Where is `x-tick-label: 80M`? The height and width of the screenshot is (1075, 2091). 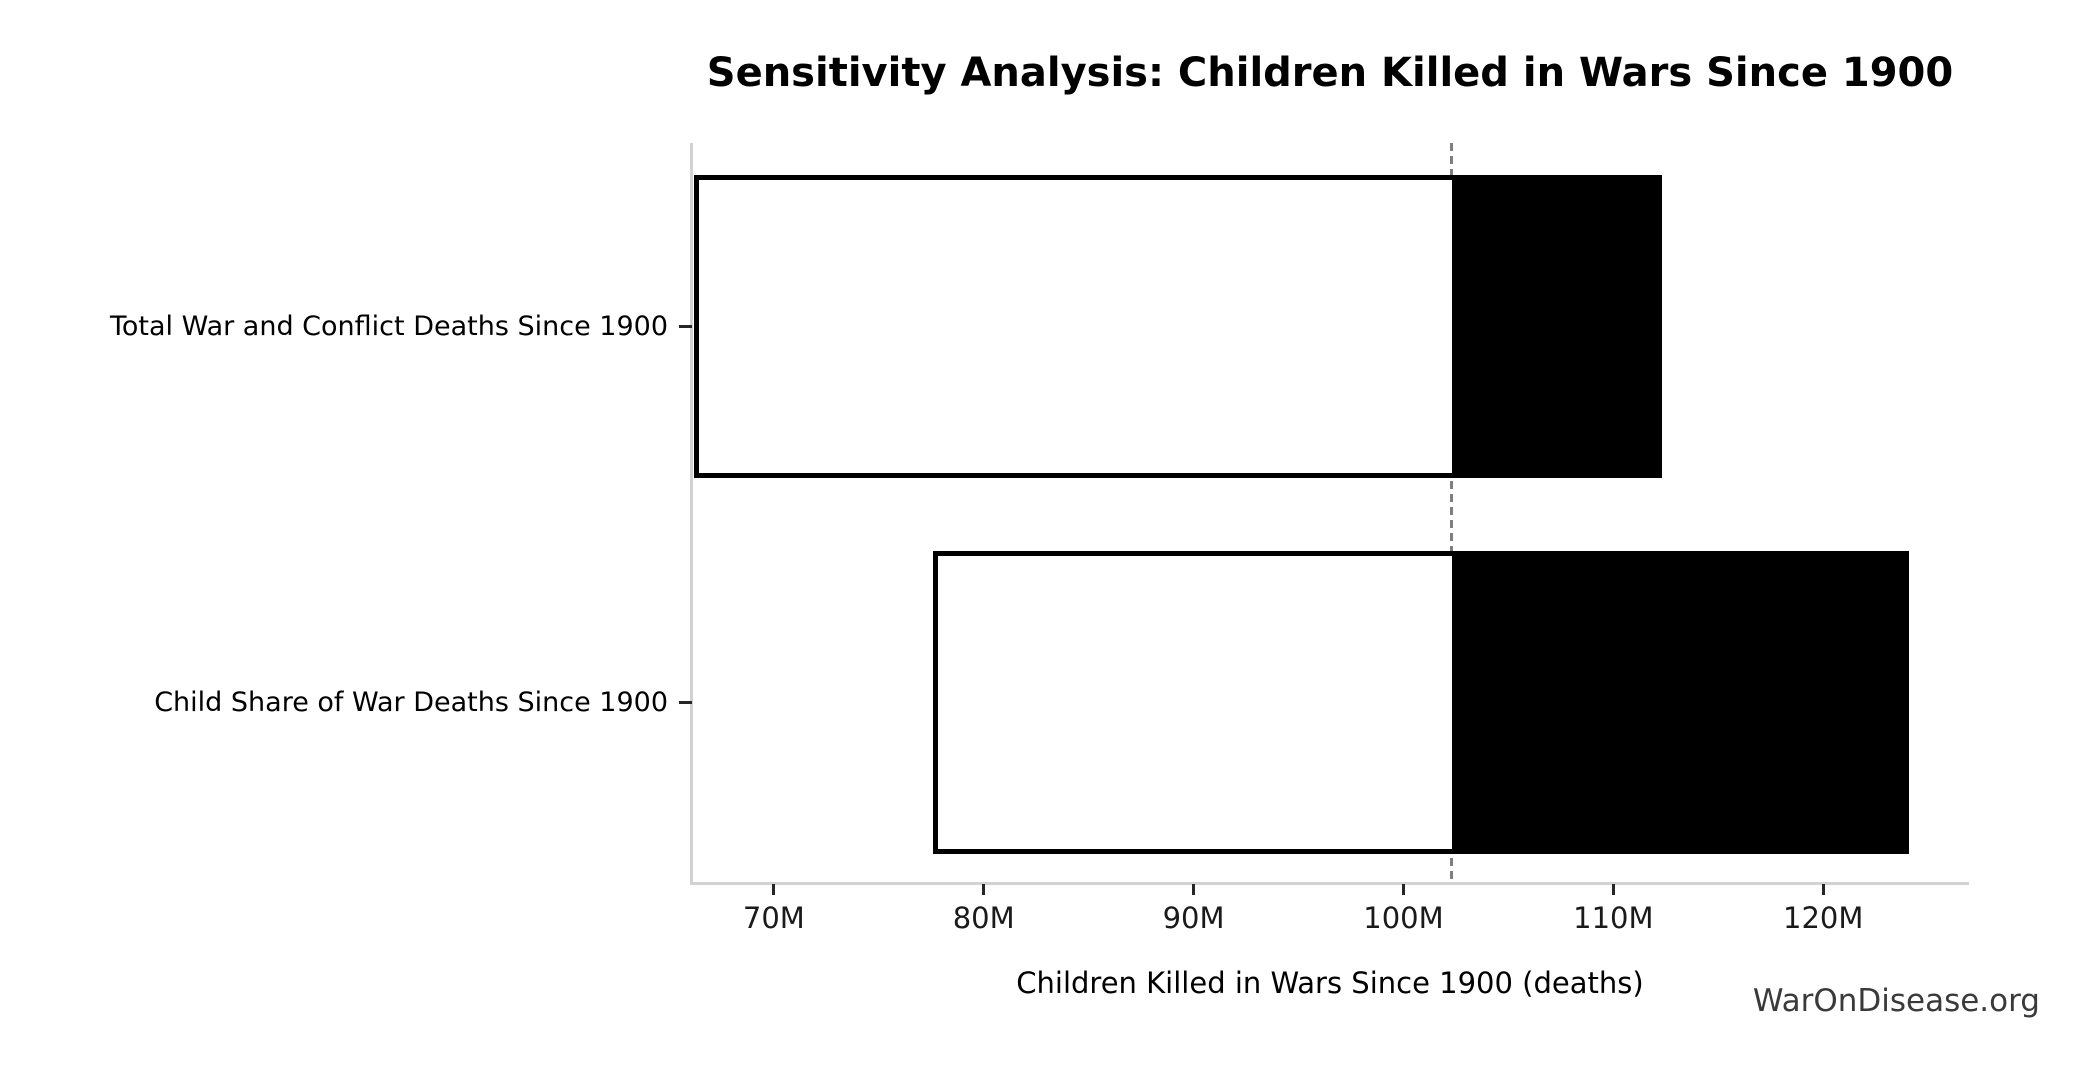
x-tick-label: 80M is located at coordinates (983, 918).